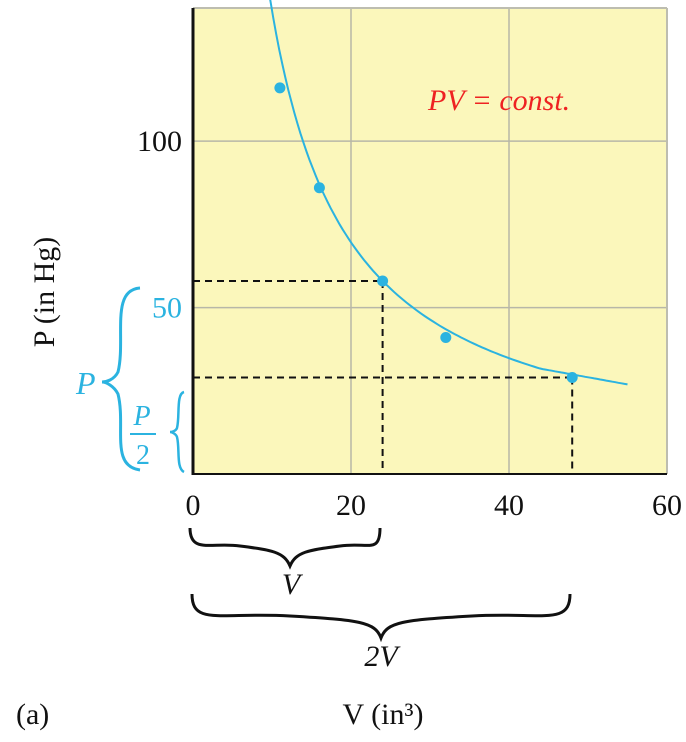 This screenshot has width=686, height=742. Describe the element at coordinates (285, 548) in the screenshot. I see `v-brace` at that location.